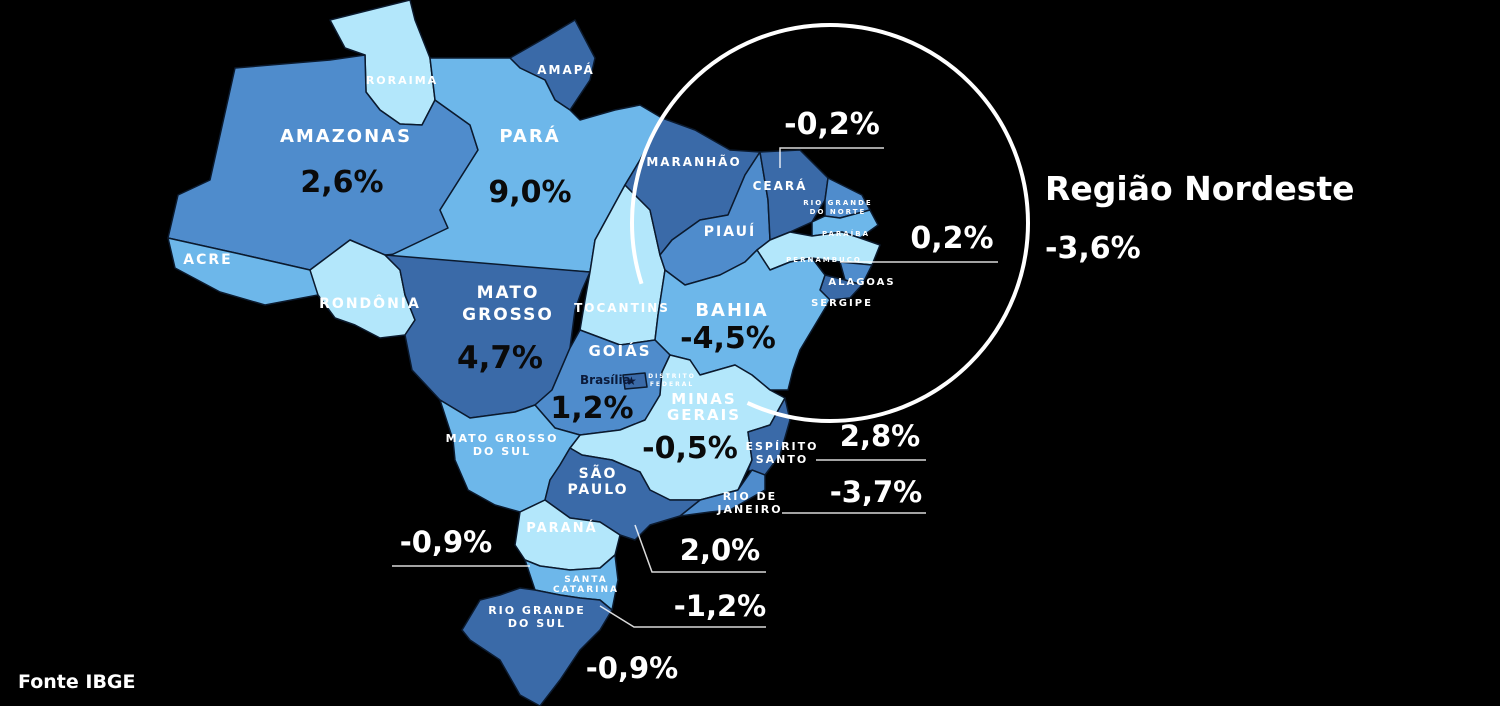  Describe the element at coordinates (537, 646) in the screenshot. I see `state-rio-grande-do-sul` at that location.